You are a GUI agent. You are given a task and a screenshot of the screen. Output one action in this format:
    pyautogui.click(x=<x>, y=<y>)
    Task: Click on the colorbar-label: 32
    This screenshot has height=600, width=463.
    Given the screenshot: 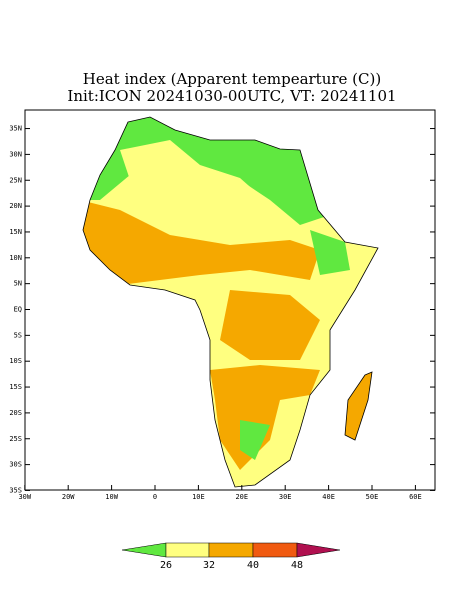 What is the action you would take?
    pyautogui.click(x=209, y=565)
    